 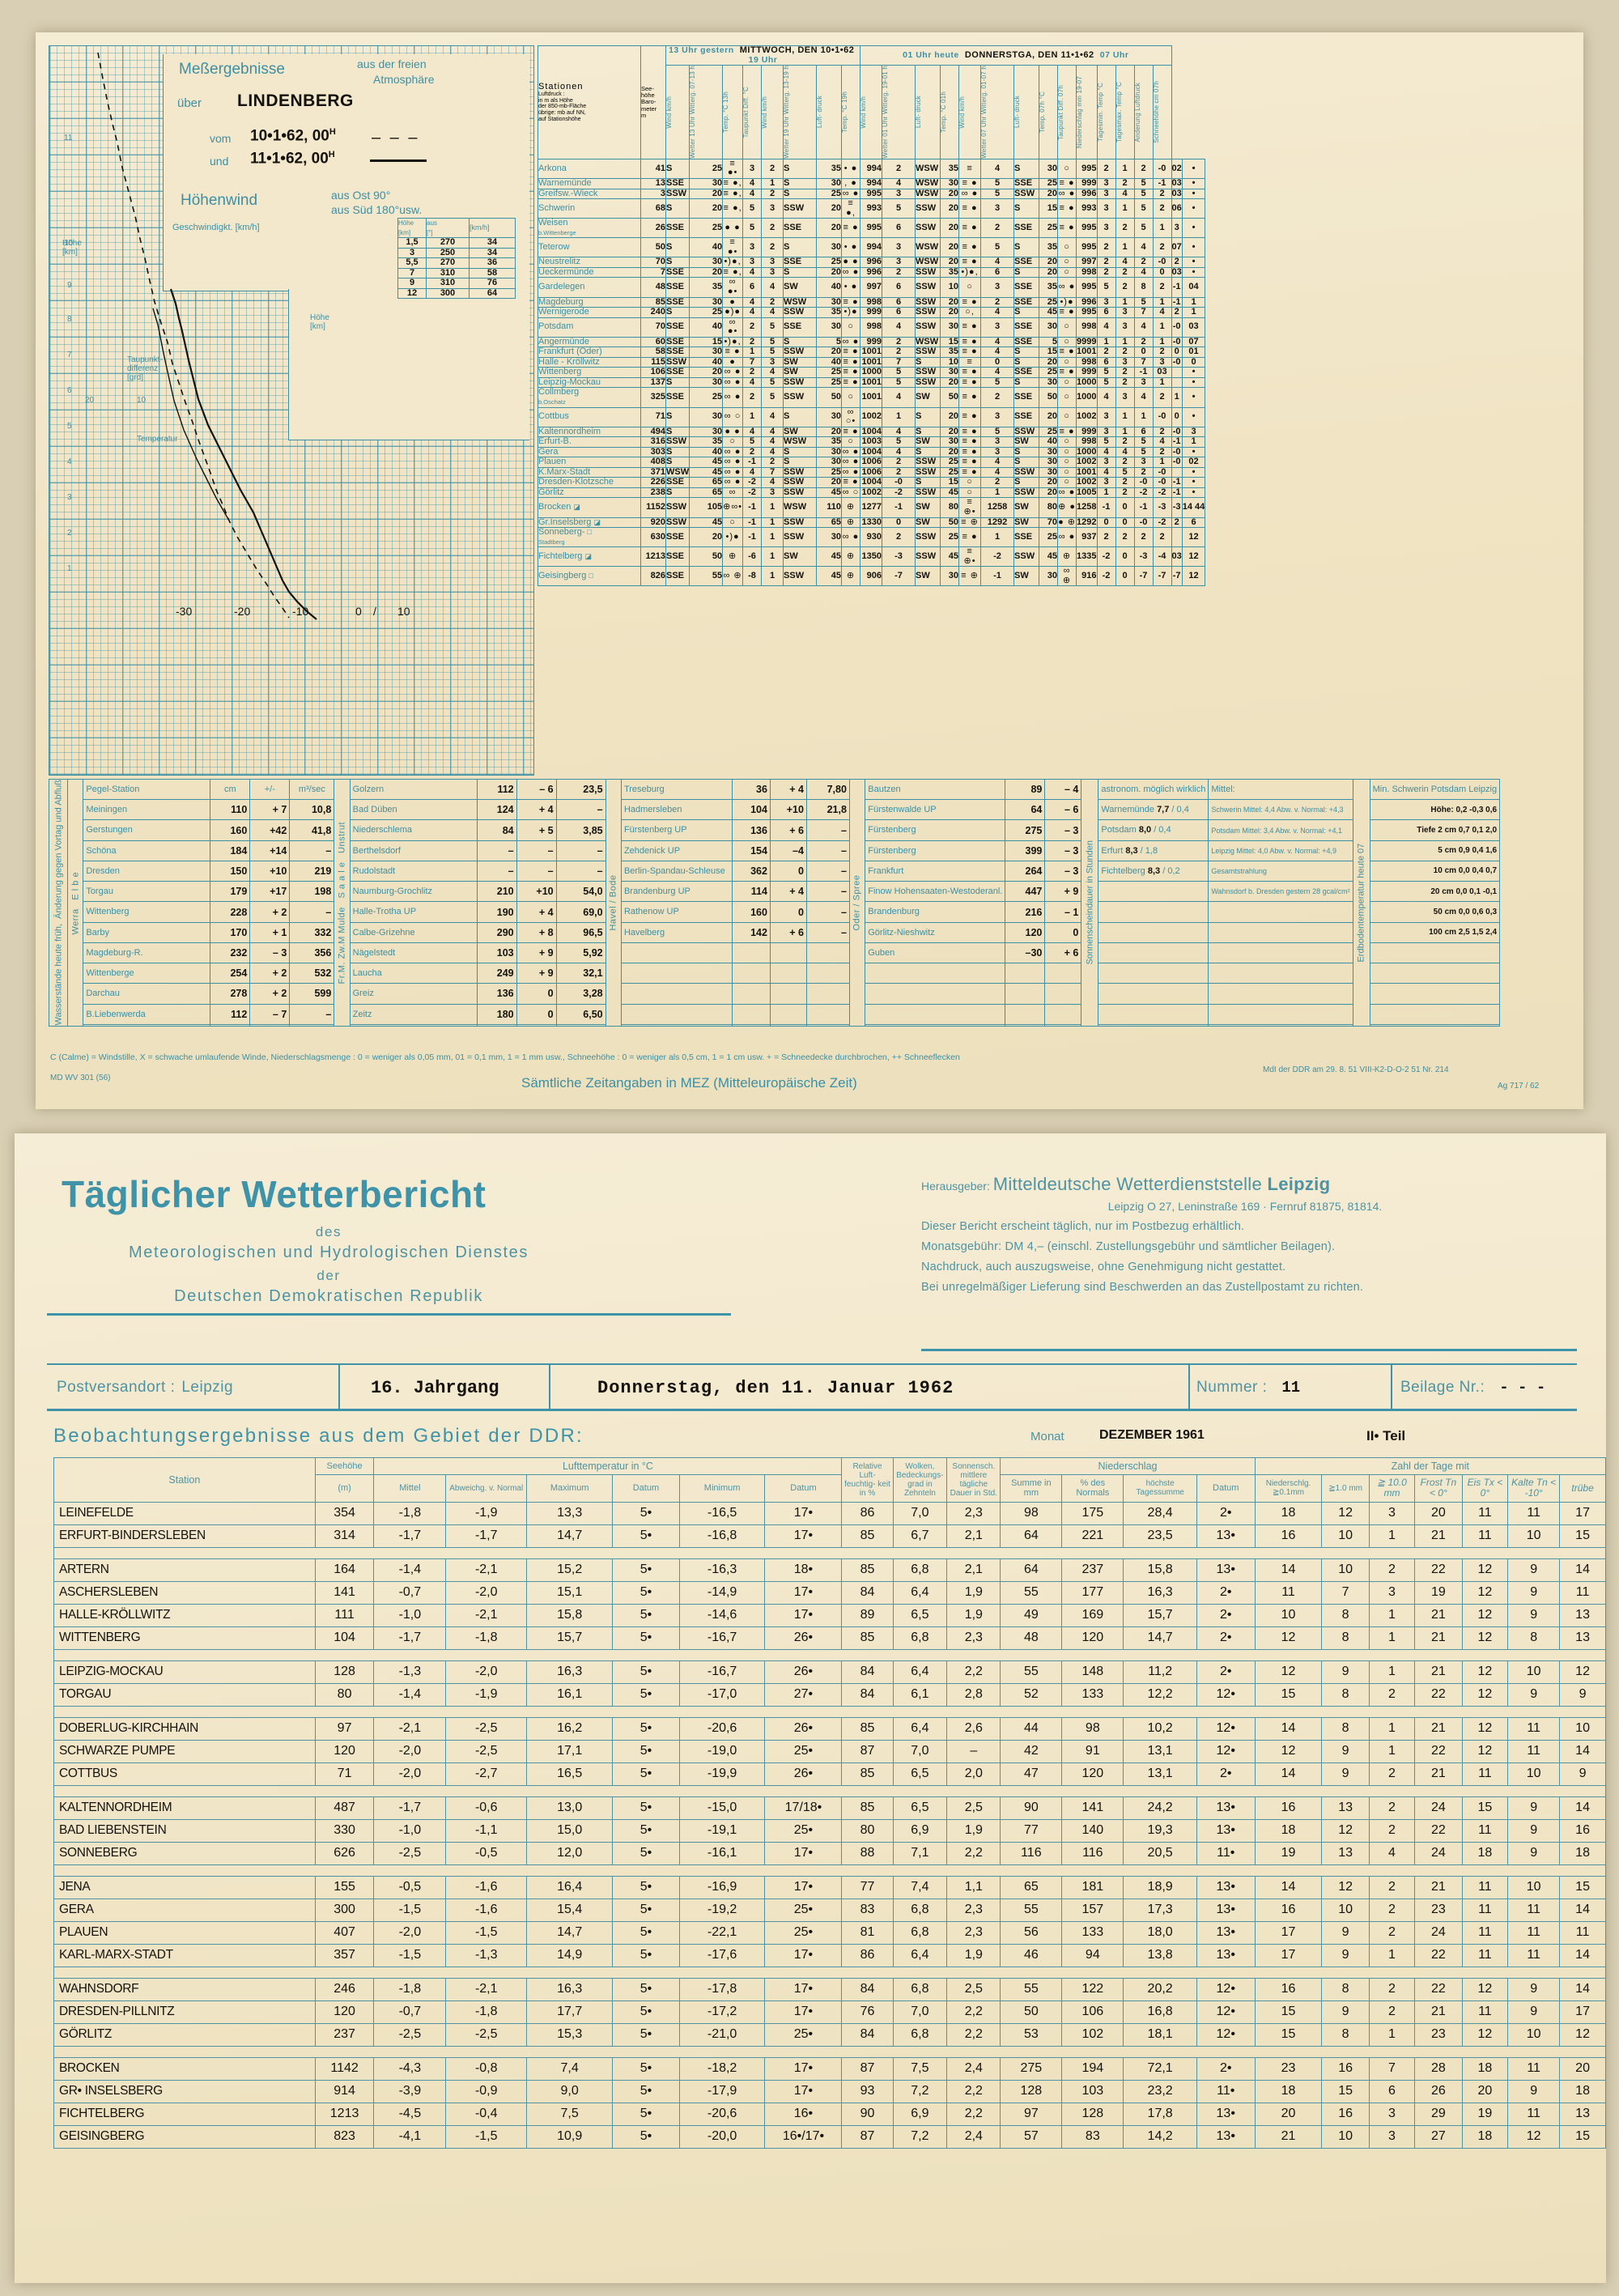 What do you see at coordinates (1288, 1932) in the screenshot?
I see `cell-n01: 17` at bounding box center [1288, 1932].